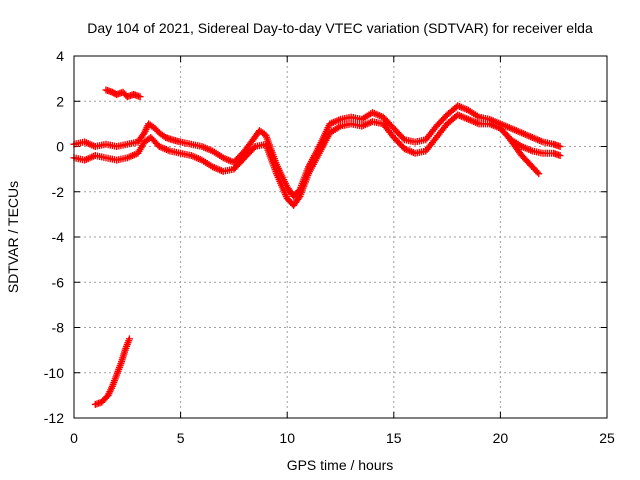  Describe the element at coordinates (13, 237) in the screenshot. I see `y-axis-label: SDTVAR / TECUs` at that location.